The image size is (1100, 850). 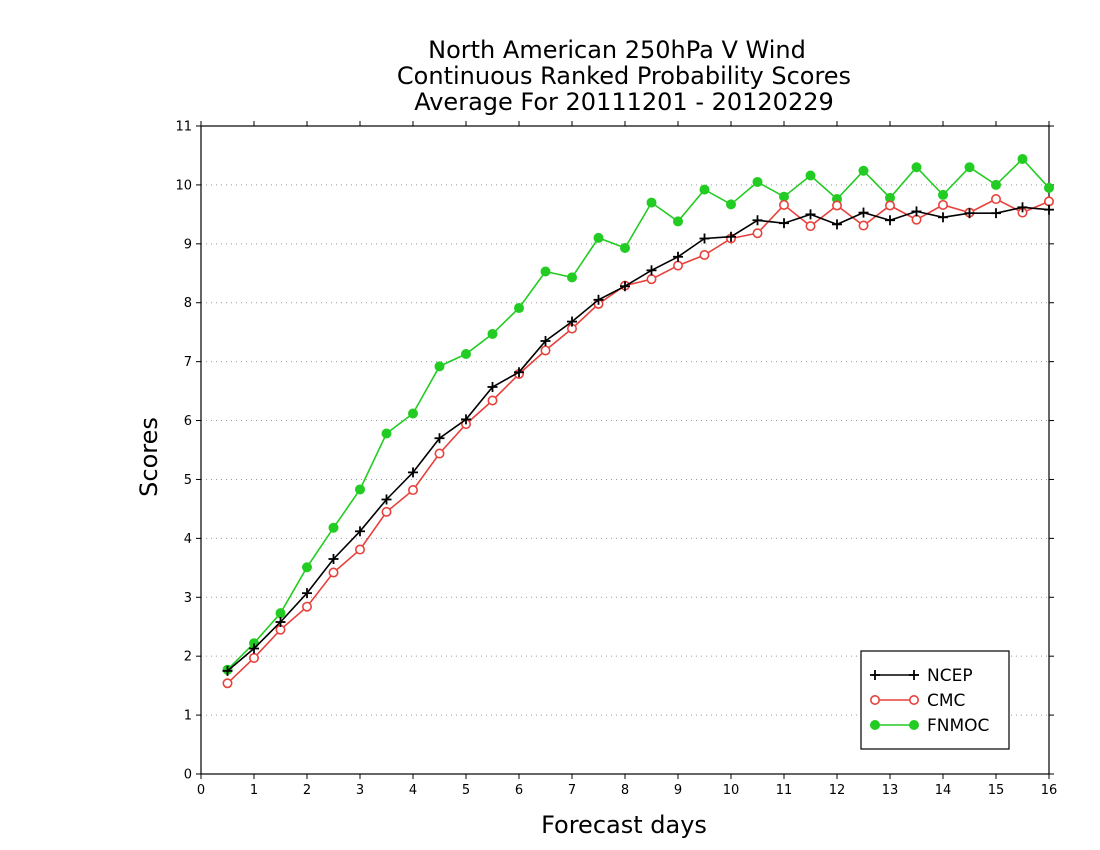 What do you see at coordinates (188, 244) in the screenshot?
I see `y-tick-label-9: 9` at bounding box center [188, 244].